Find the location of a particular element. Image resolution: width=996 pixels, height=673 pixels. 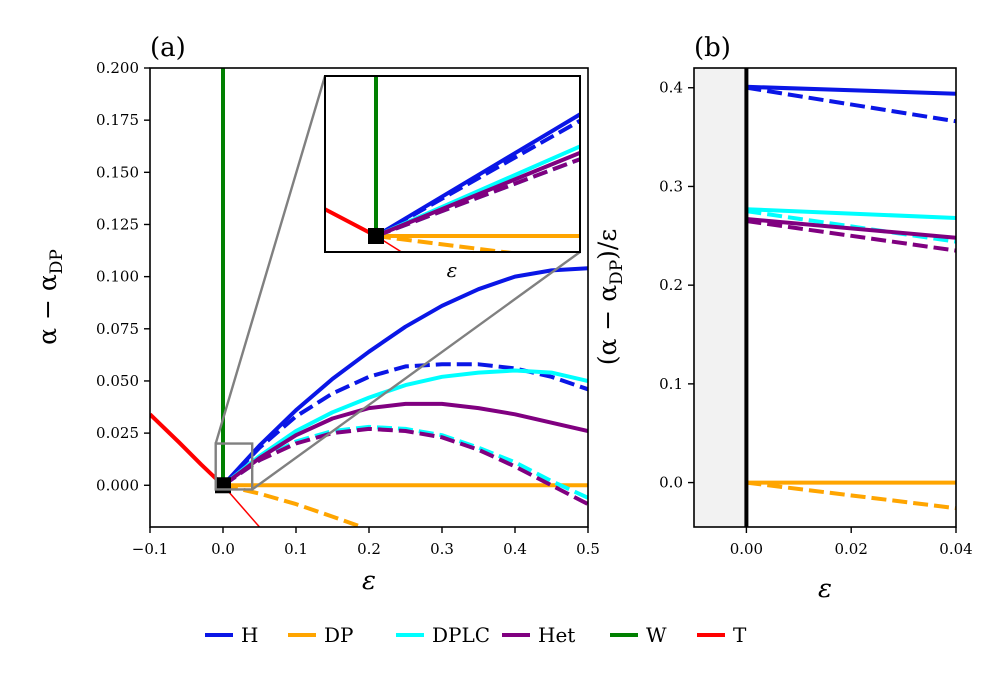

zoom-connector-top is located at coordinates (270, 259).